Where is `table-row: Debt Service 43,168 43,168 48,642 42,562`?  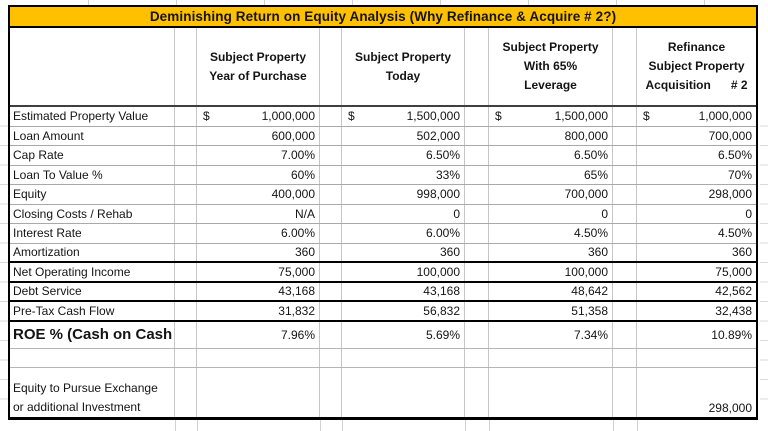
table-row: Debt Service 43,168 43,168 48,642 42,562 is located at coordinates (383, 292).